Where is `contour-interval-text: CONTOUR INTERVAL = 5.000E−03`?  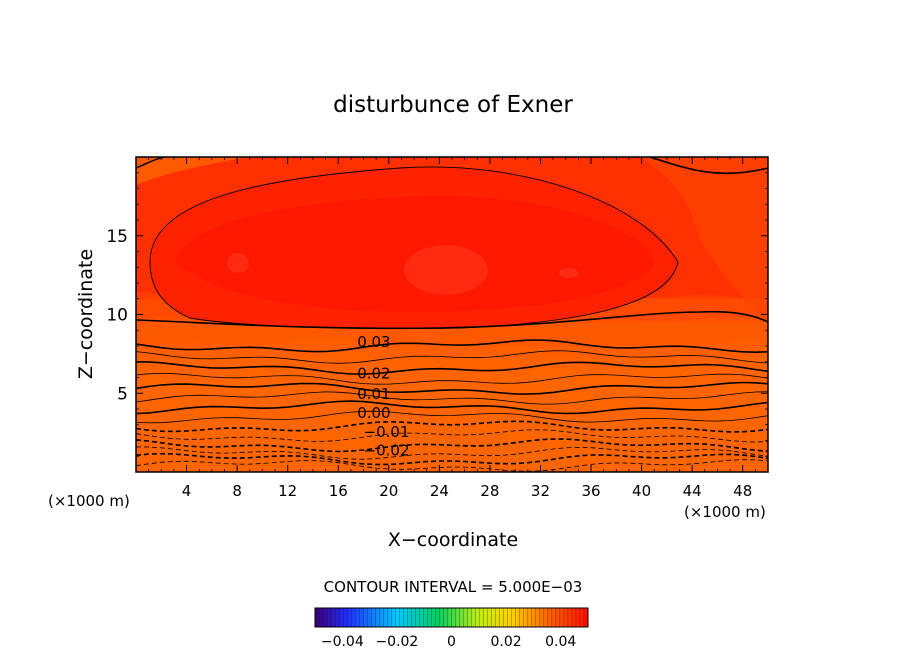 contour-interval-text: CONTOUR INTERVAL = 5.000E−03 is located at coordinates (453, 587).